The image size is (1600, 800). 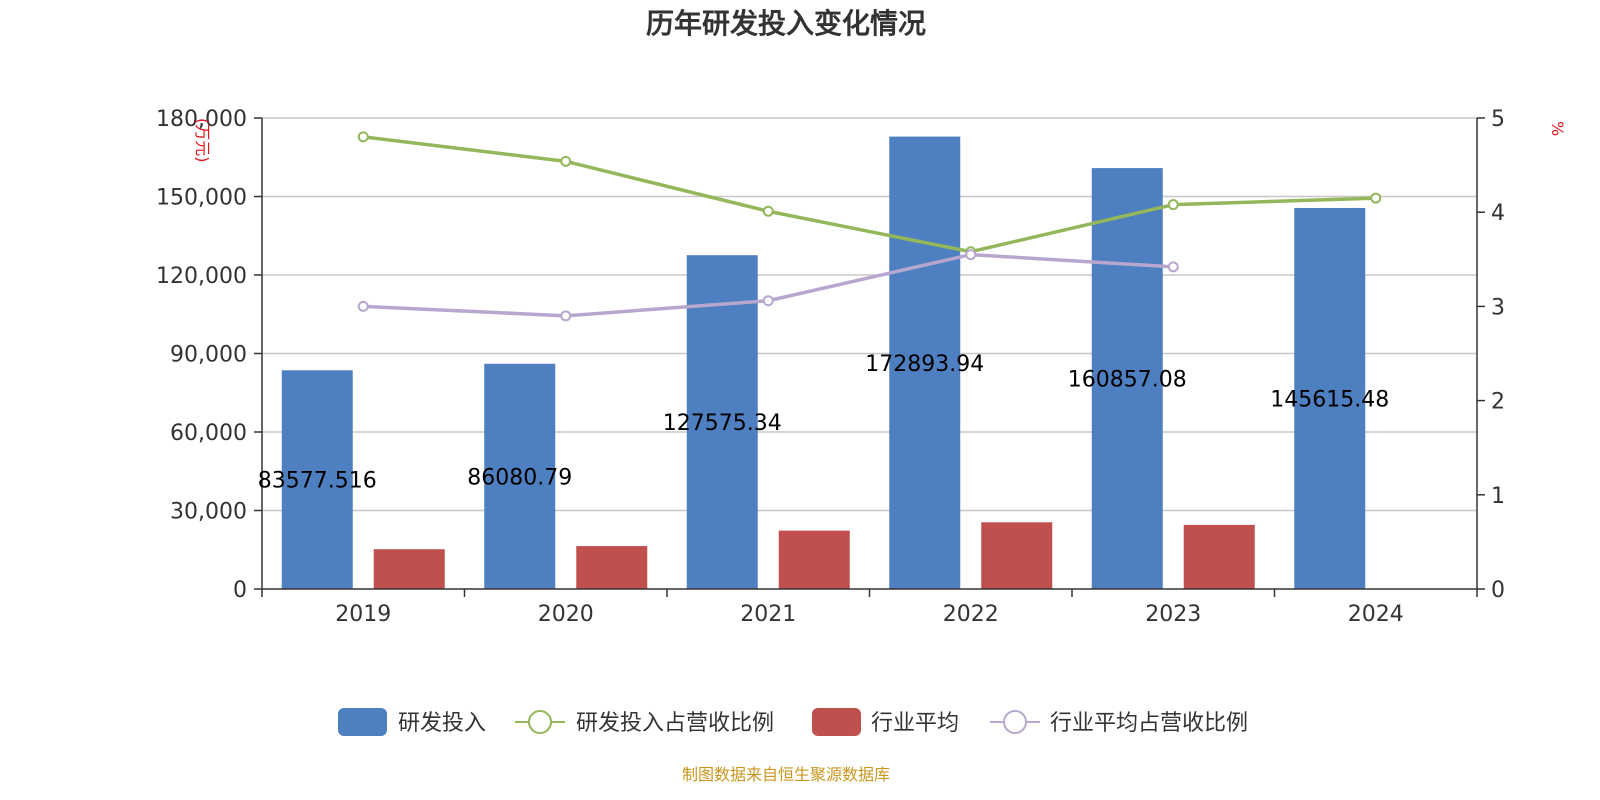 I want to click on y-left-tick-label: 30,000, so click(x=208, y=512).